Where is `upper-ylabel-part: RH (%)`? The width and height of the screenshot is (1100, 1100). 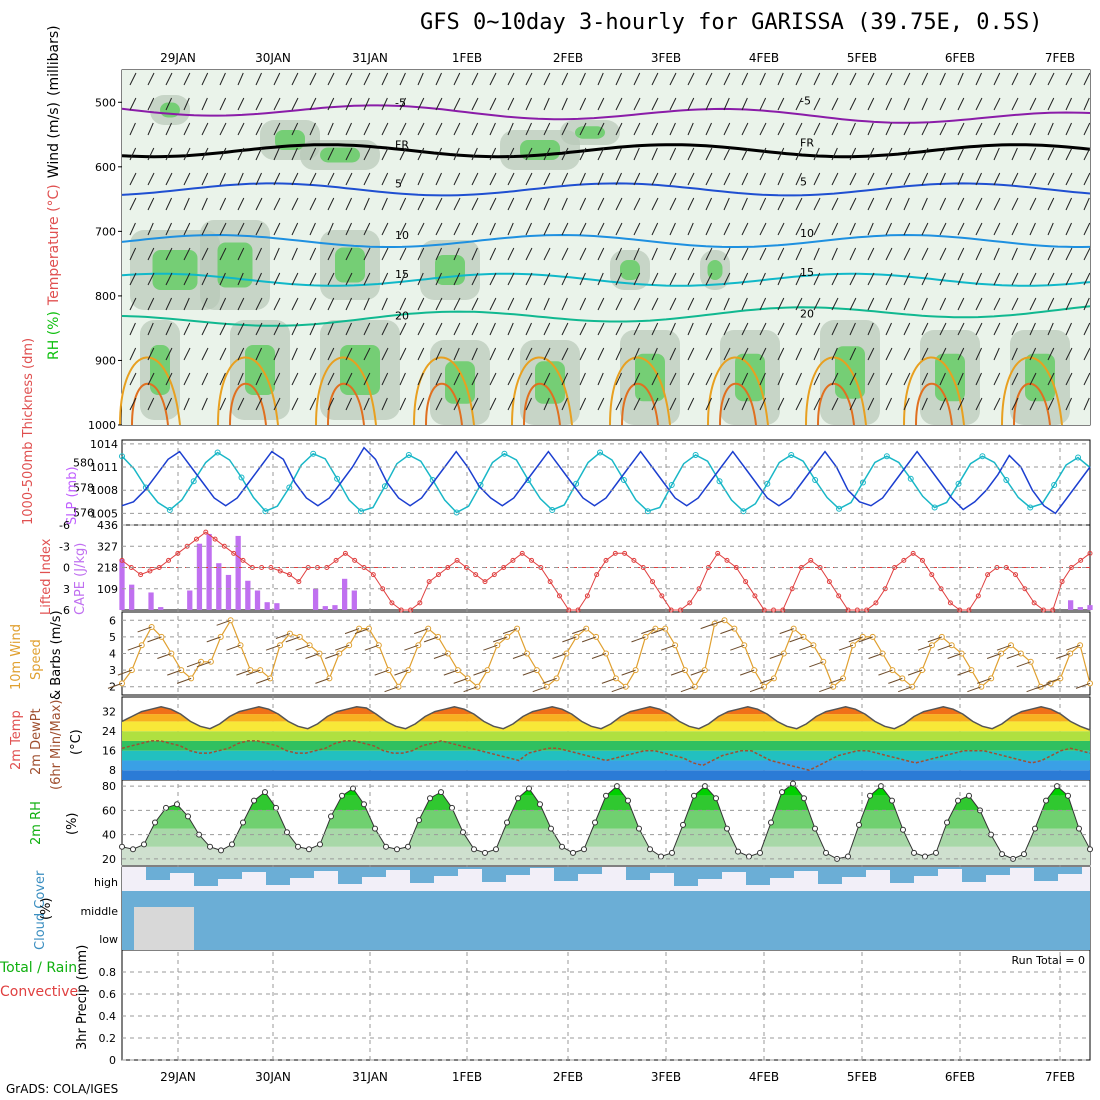 upper-ylabel-part: RH (%) is located at coordinates (54, 335).